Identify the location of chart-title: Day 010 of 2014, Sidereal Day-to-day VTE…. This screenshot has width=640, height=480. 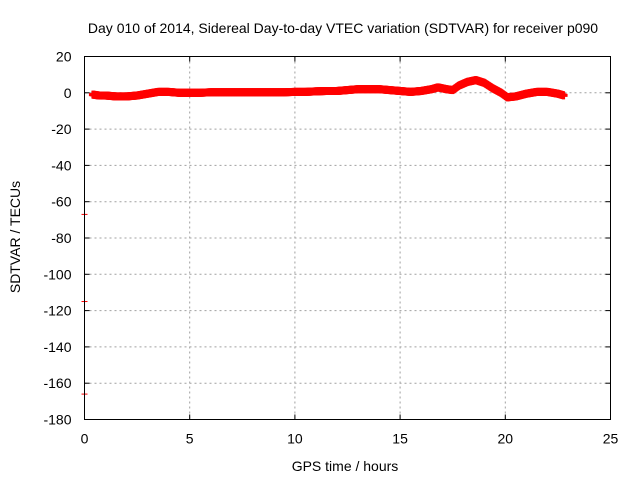
(343, 28).